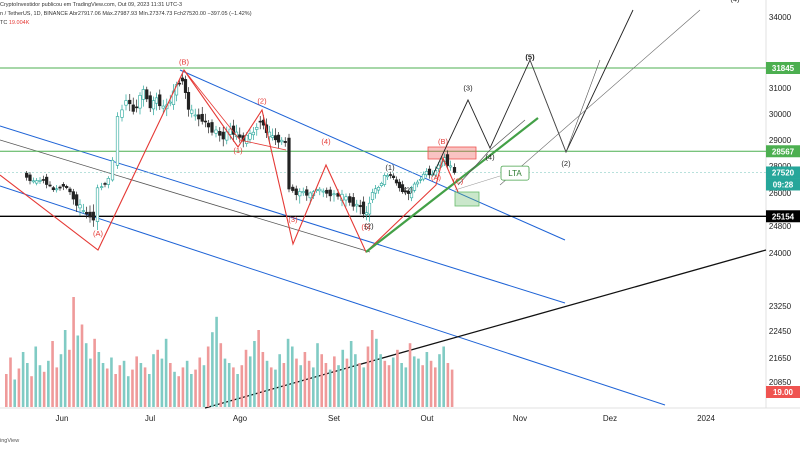 The width and height of the screenshot is (800, 450). Describe the element at coordinates (467, 199) in the screenshot. I see `support-box` at that location.